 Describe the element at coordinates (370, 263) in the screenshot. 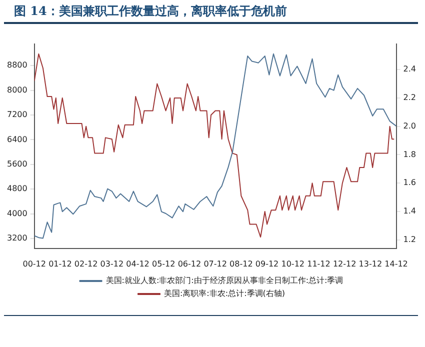

I see `x-tick-label: 13-12` at that location.